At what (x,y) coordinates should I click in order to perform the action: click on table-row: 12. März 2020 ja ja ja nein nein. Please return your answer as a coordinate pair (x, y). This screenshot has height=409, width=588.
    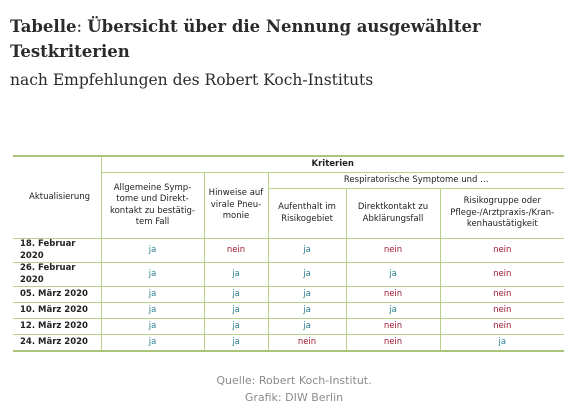
    Looking at the image, I should click on (288, 326).